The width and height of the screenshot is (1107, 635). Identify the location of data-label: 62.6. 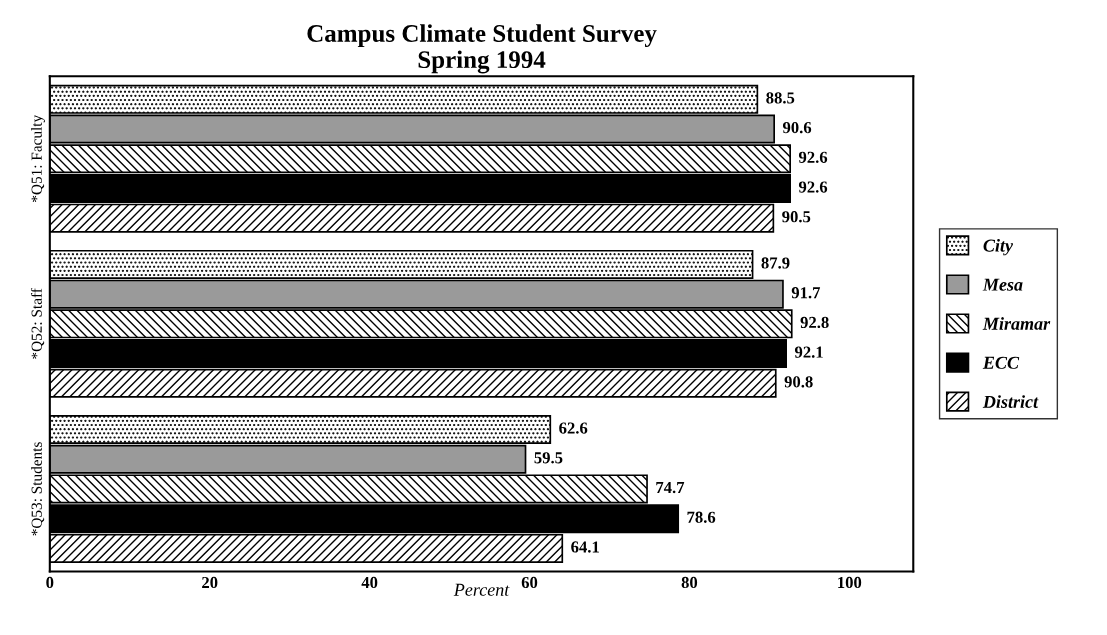
(573, 428).